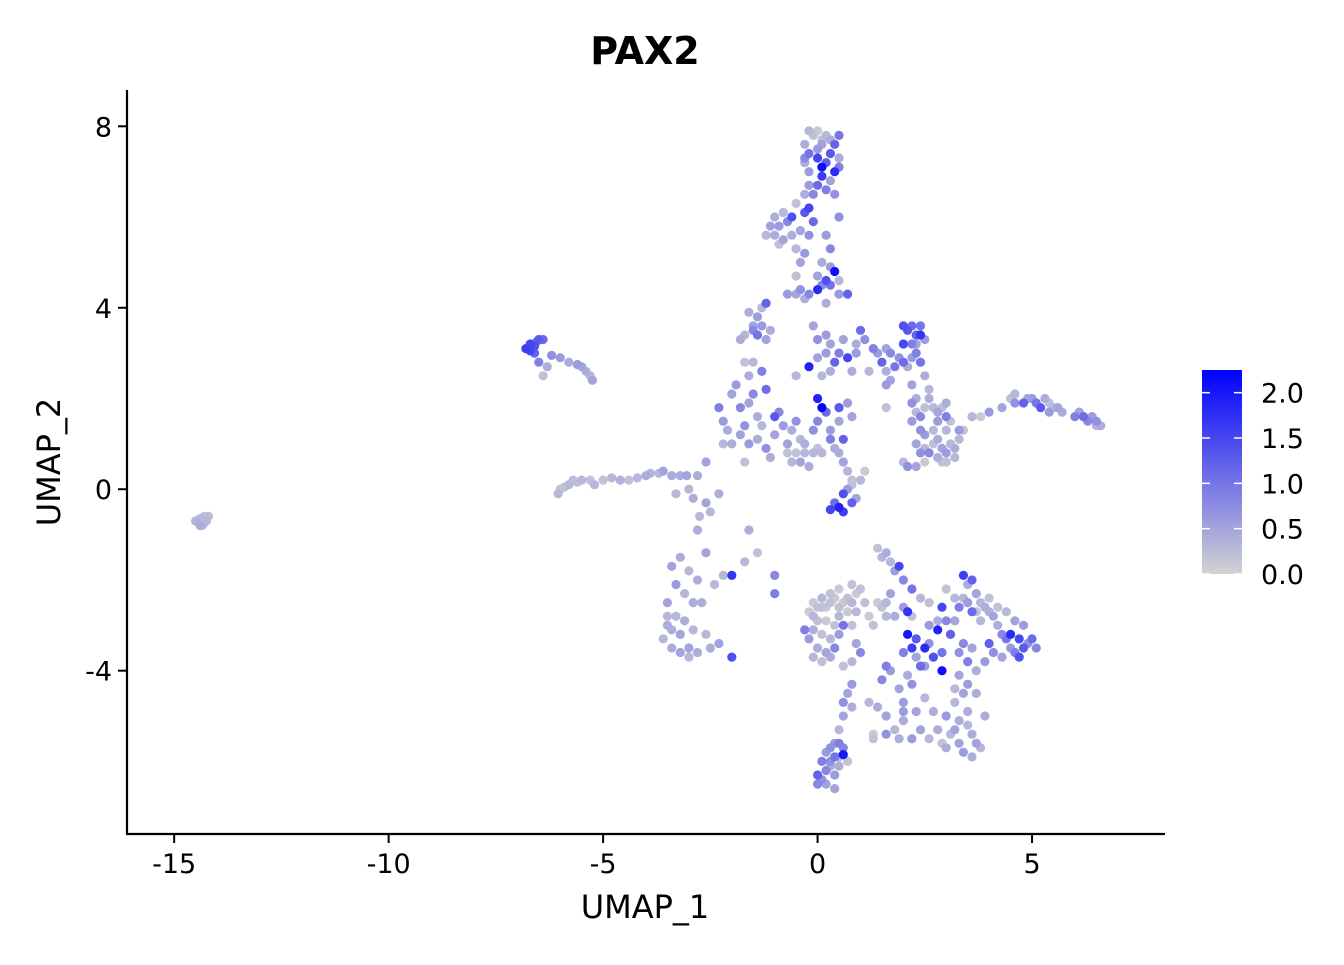 Image resolution: width=1344 pixels, height=965 pixels. What do you see at coordinates (645, 907) in the screenshot?
I see `x-axis-title: UMAP_1` at bounding box center [645, 907].